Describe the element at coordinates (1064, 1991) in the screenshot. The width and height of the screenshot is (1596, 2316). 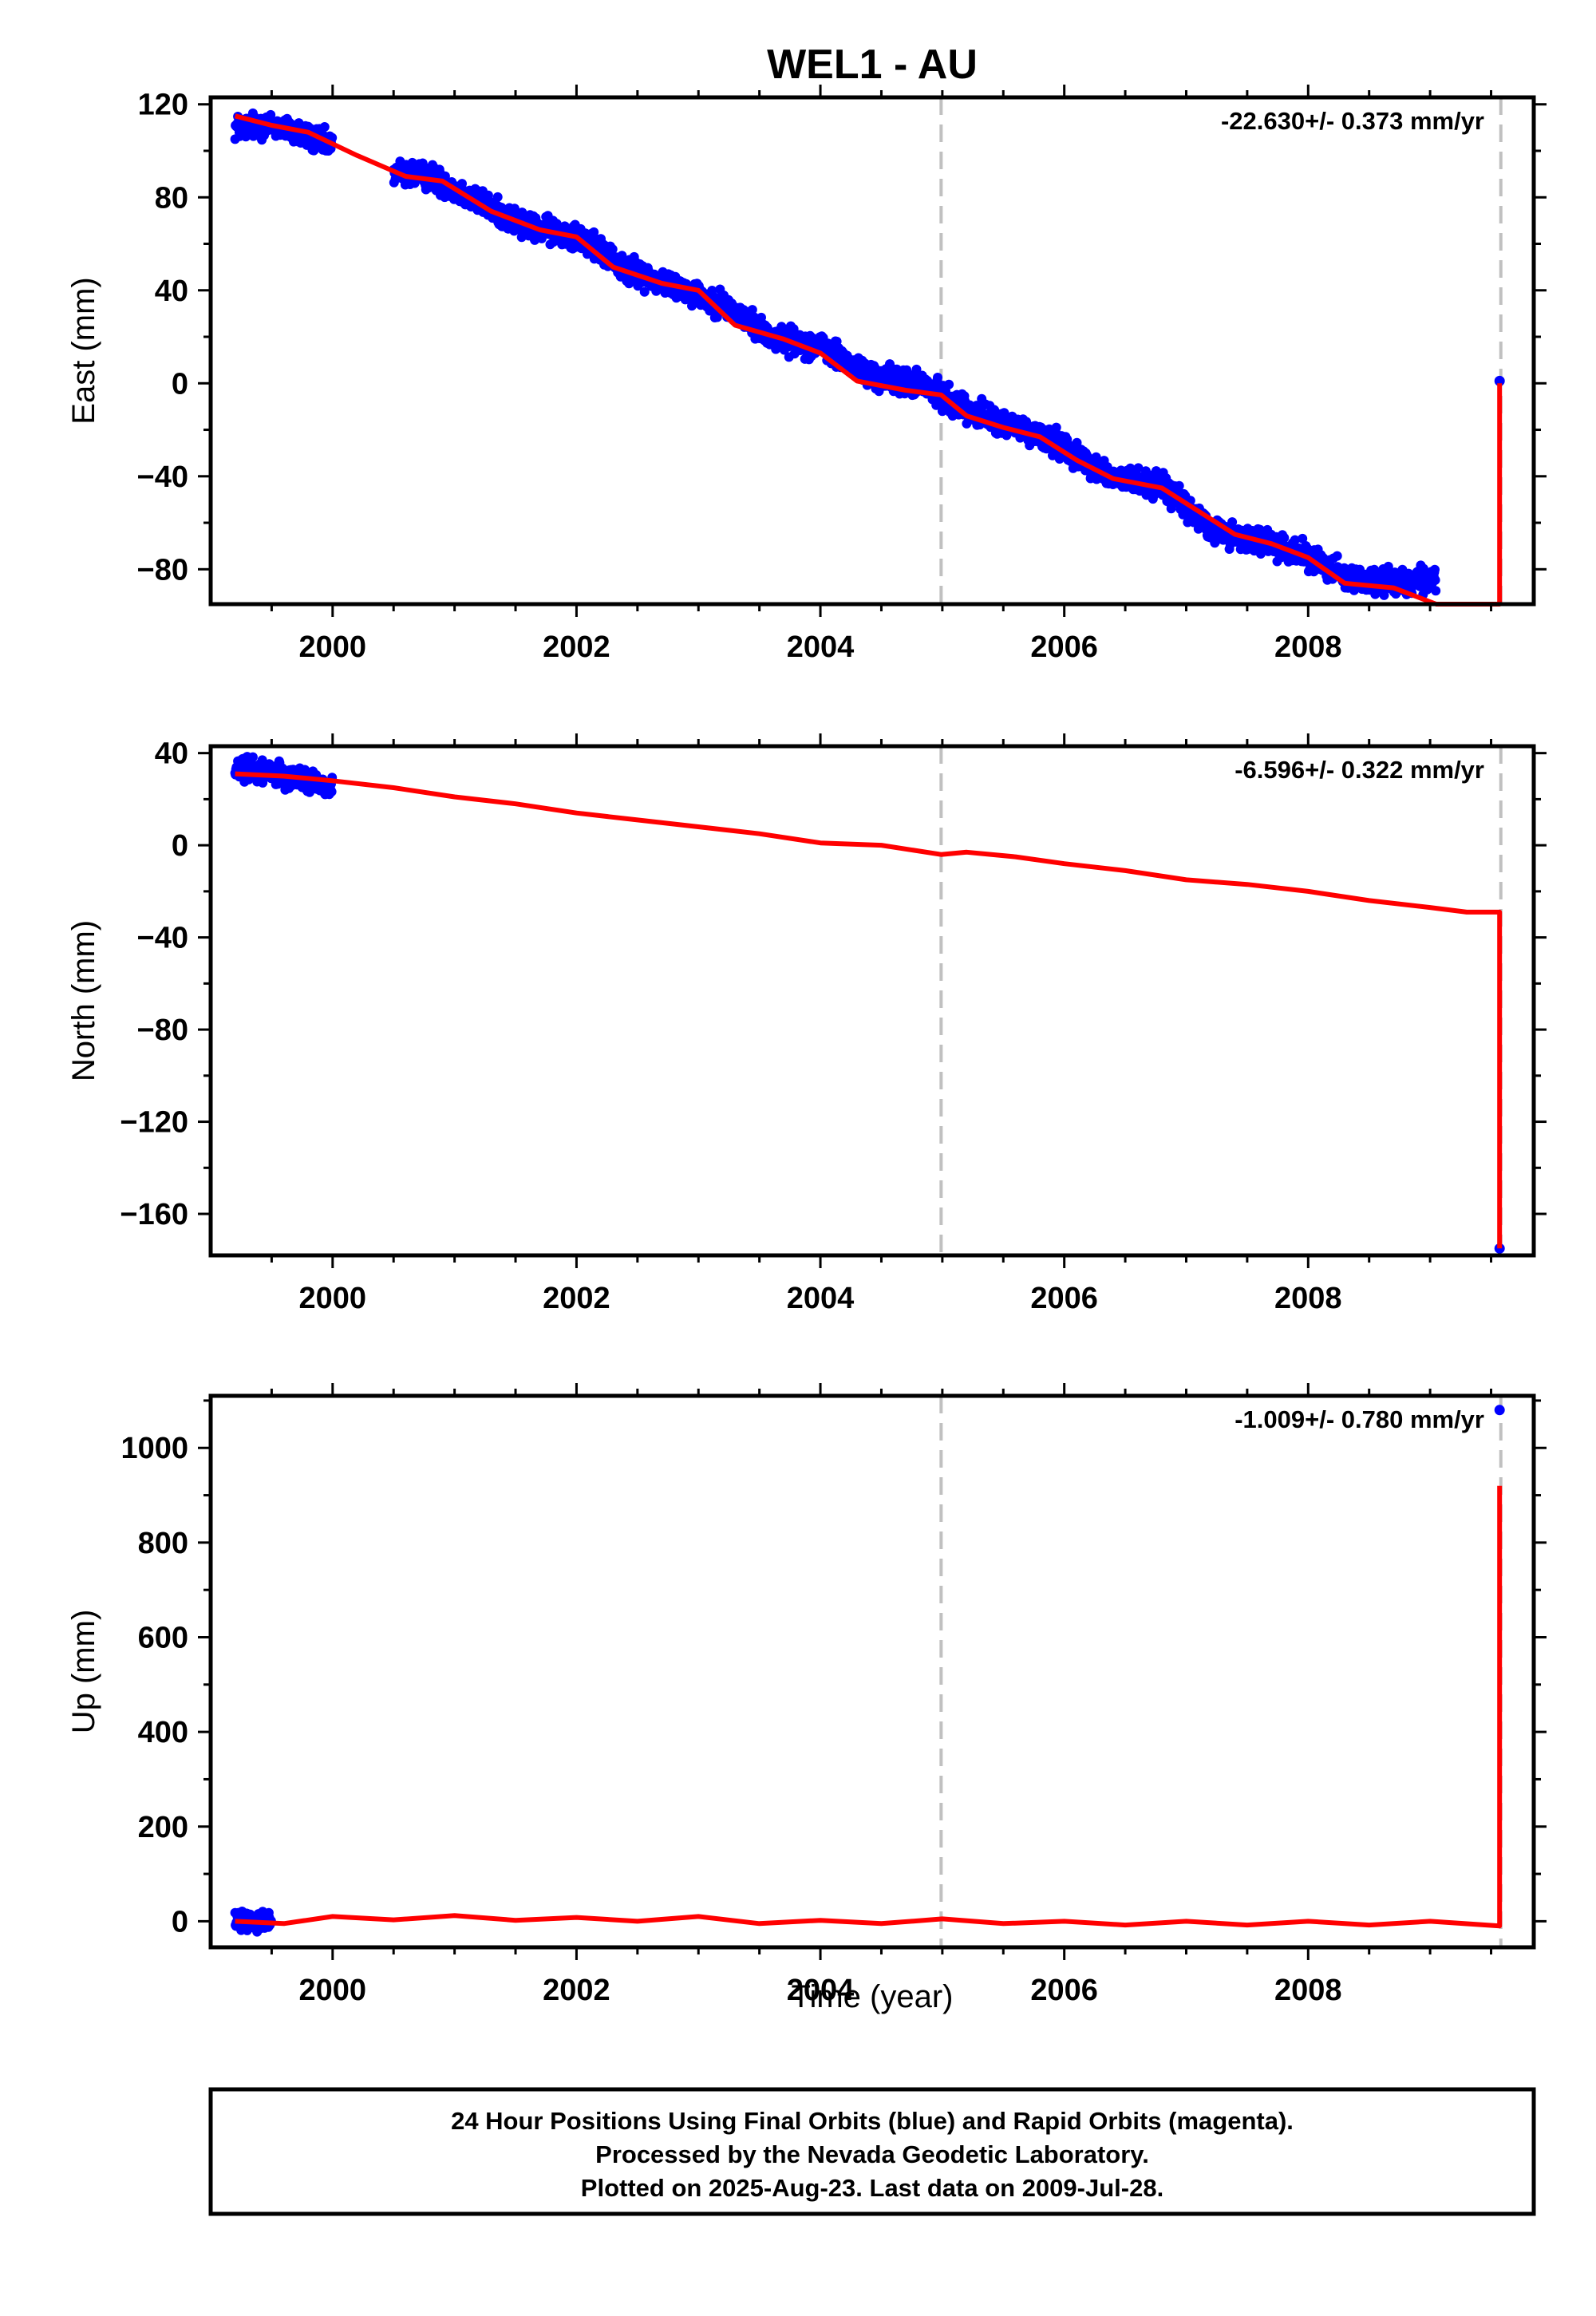
I see `up-xtick-label: 2006` at that location.